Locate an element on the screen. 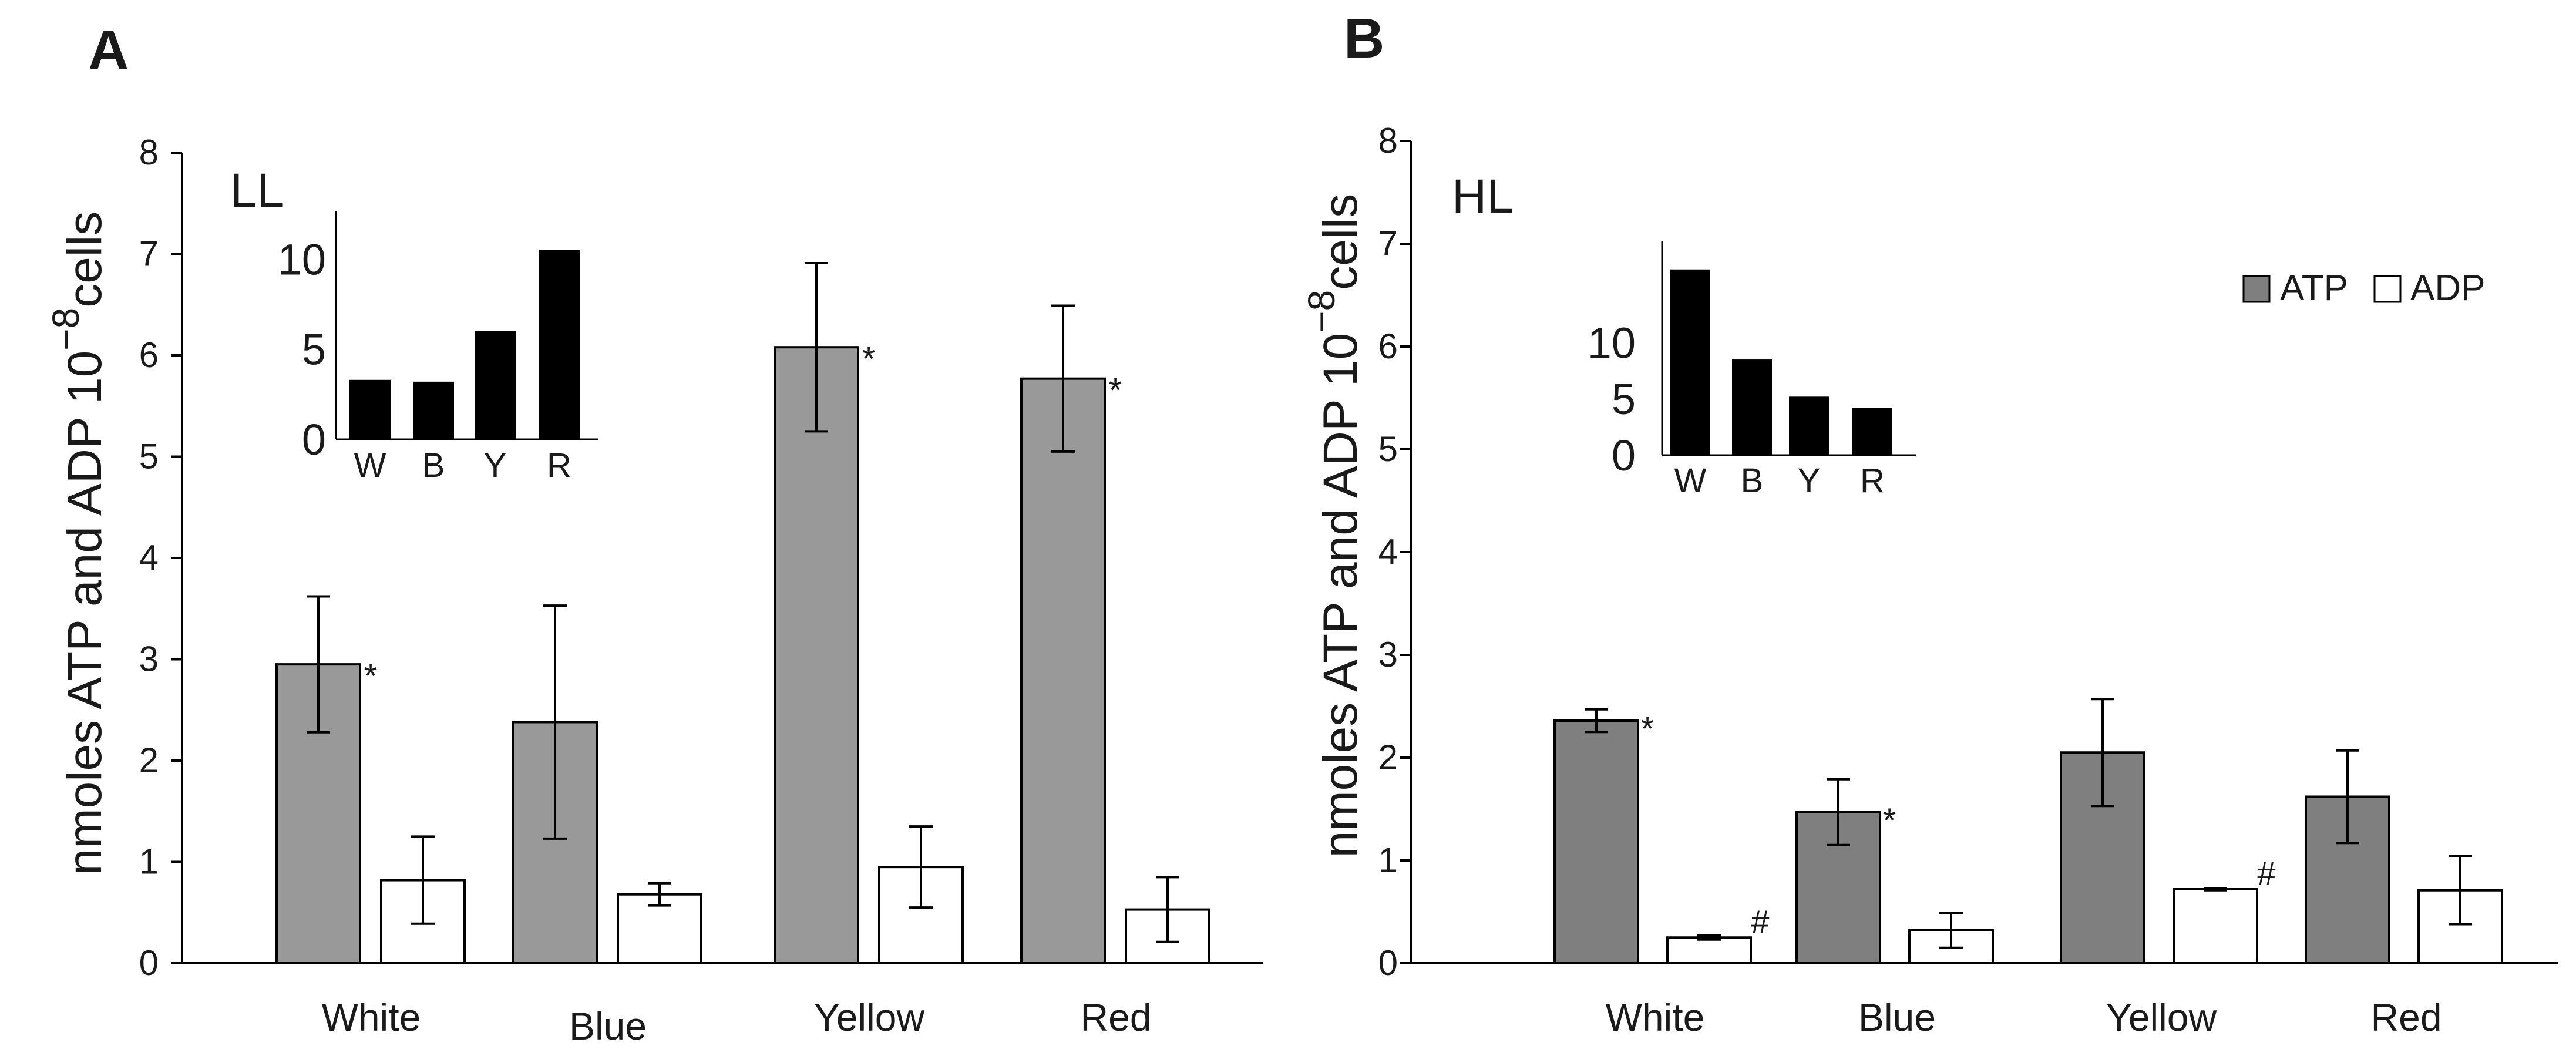 The image size is (2576, 1056). legend-swatch-atp is located at coordinates (2256, 289).